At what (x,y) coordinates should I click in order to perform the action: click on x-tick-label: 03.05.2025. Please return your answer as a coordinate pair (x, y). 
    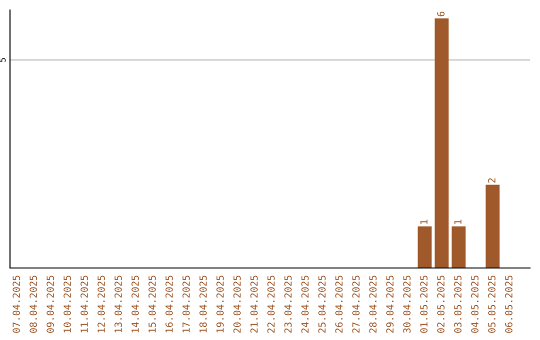
    Looking at the image, I should click on (458, 304).